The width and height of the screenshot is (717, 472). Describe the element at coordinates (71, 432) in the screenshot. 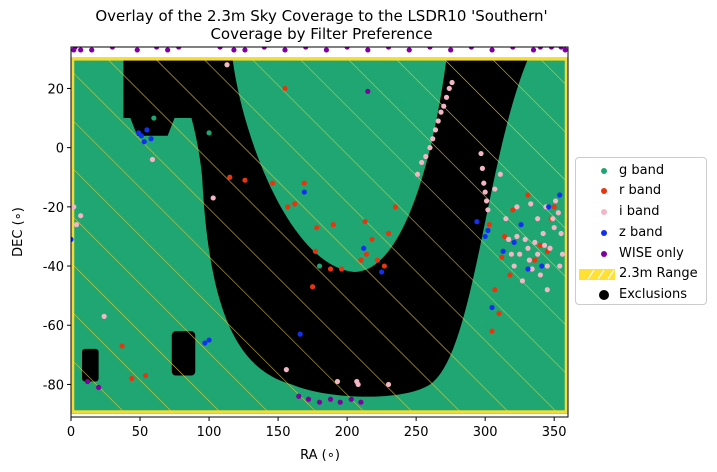

I see `x-tick-label: 0` at that location.